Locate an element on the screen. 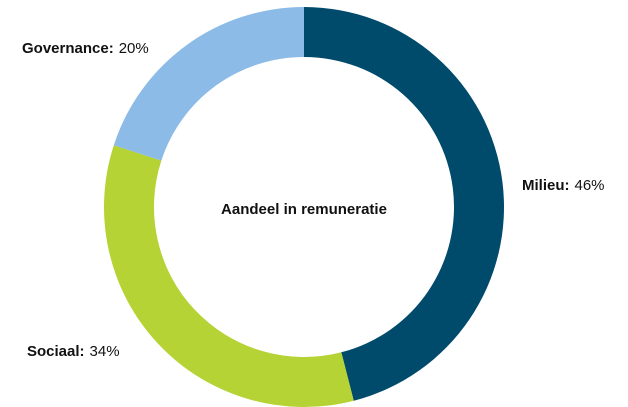 This screenshot has height=407, width=628. slice-label: Sociaal: 34% is located at coordinates (73, 351).